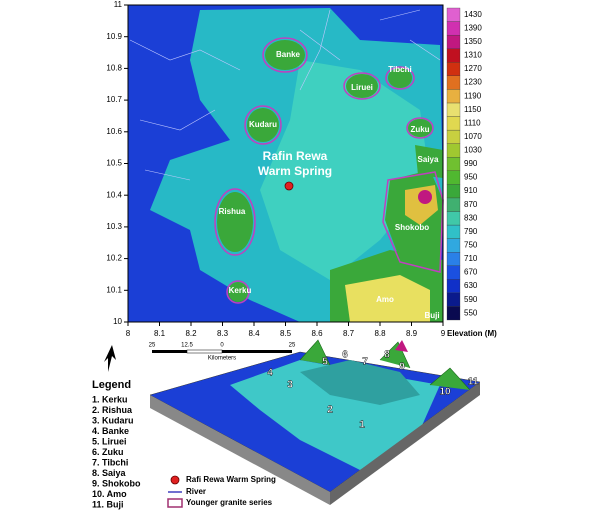  Describe the element at coordinates (387, 355) in the screenshot. I see `block-number: 8` at that location.